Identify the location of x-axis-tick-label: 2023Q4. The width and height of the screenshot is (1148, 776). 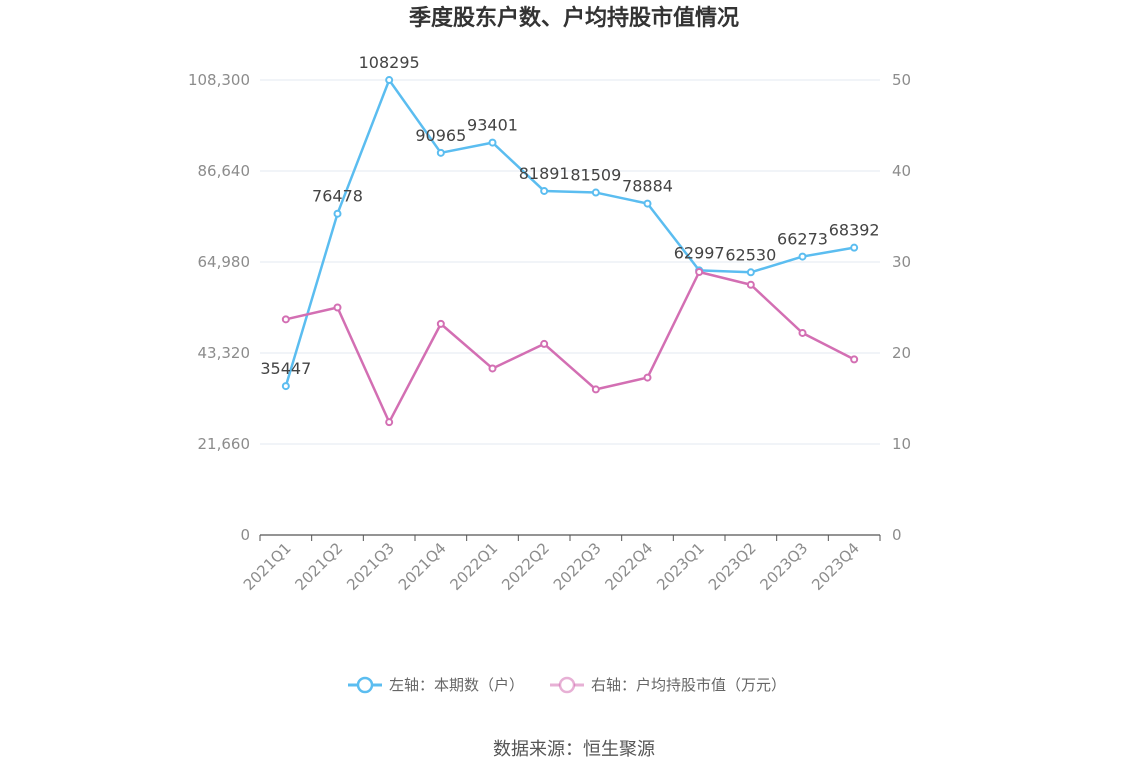
(835, 566).